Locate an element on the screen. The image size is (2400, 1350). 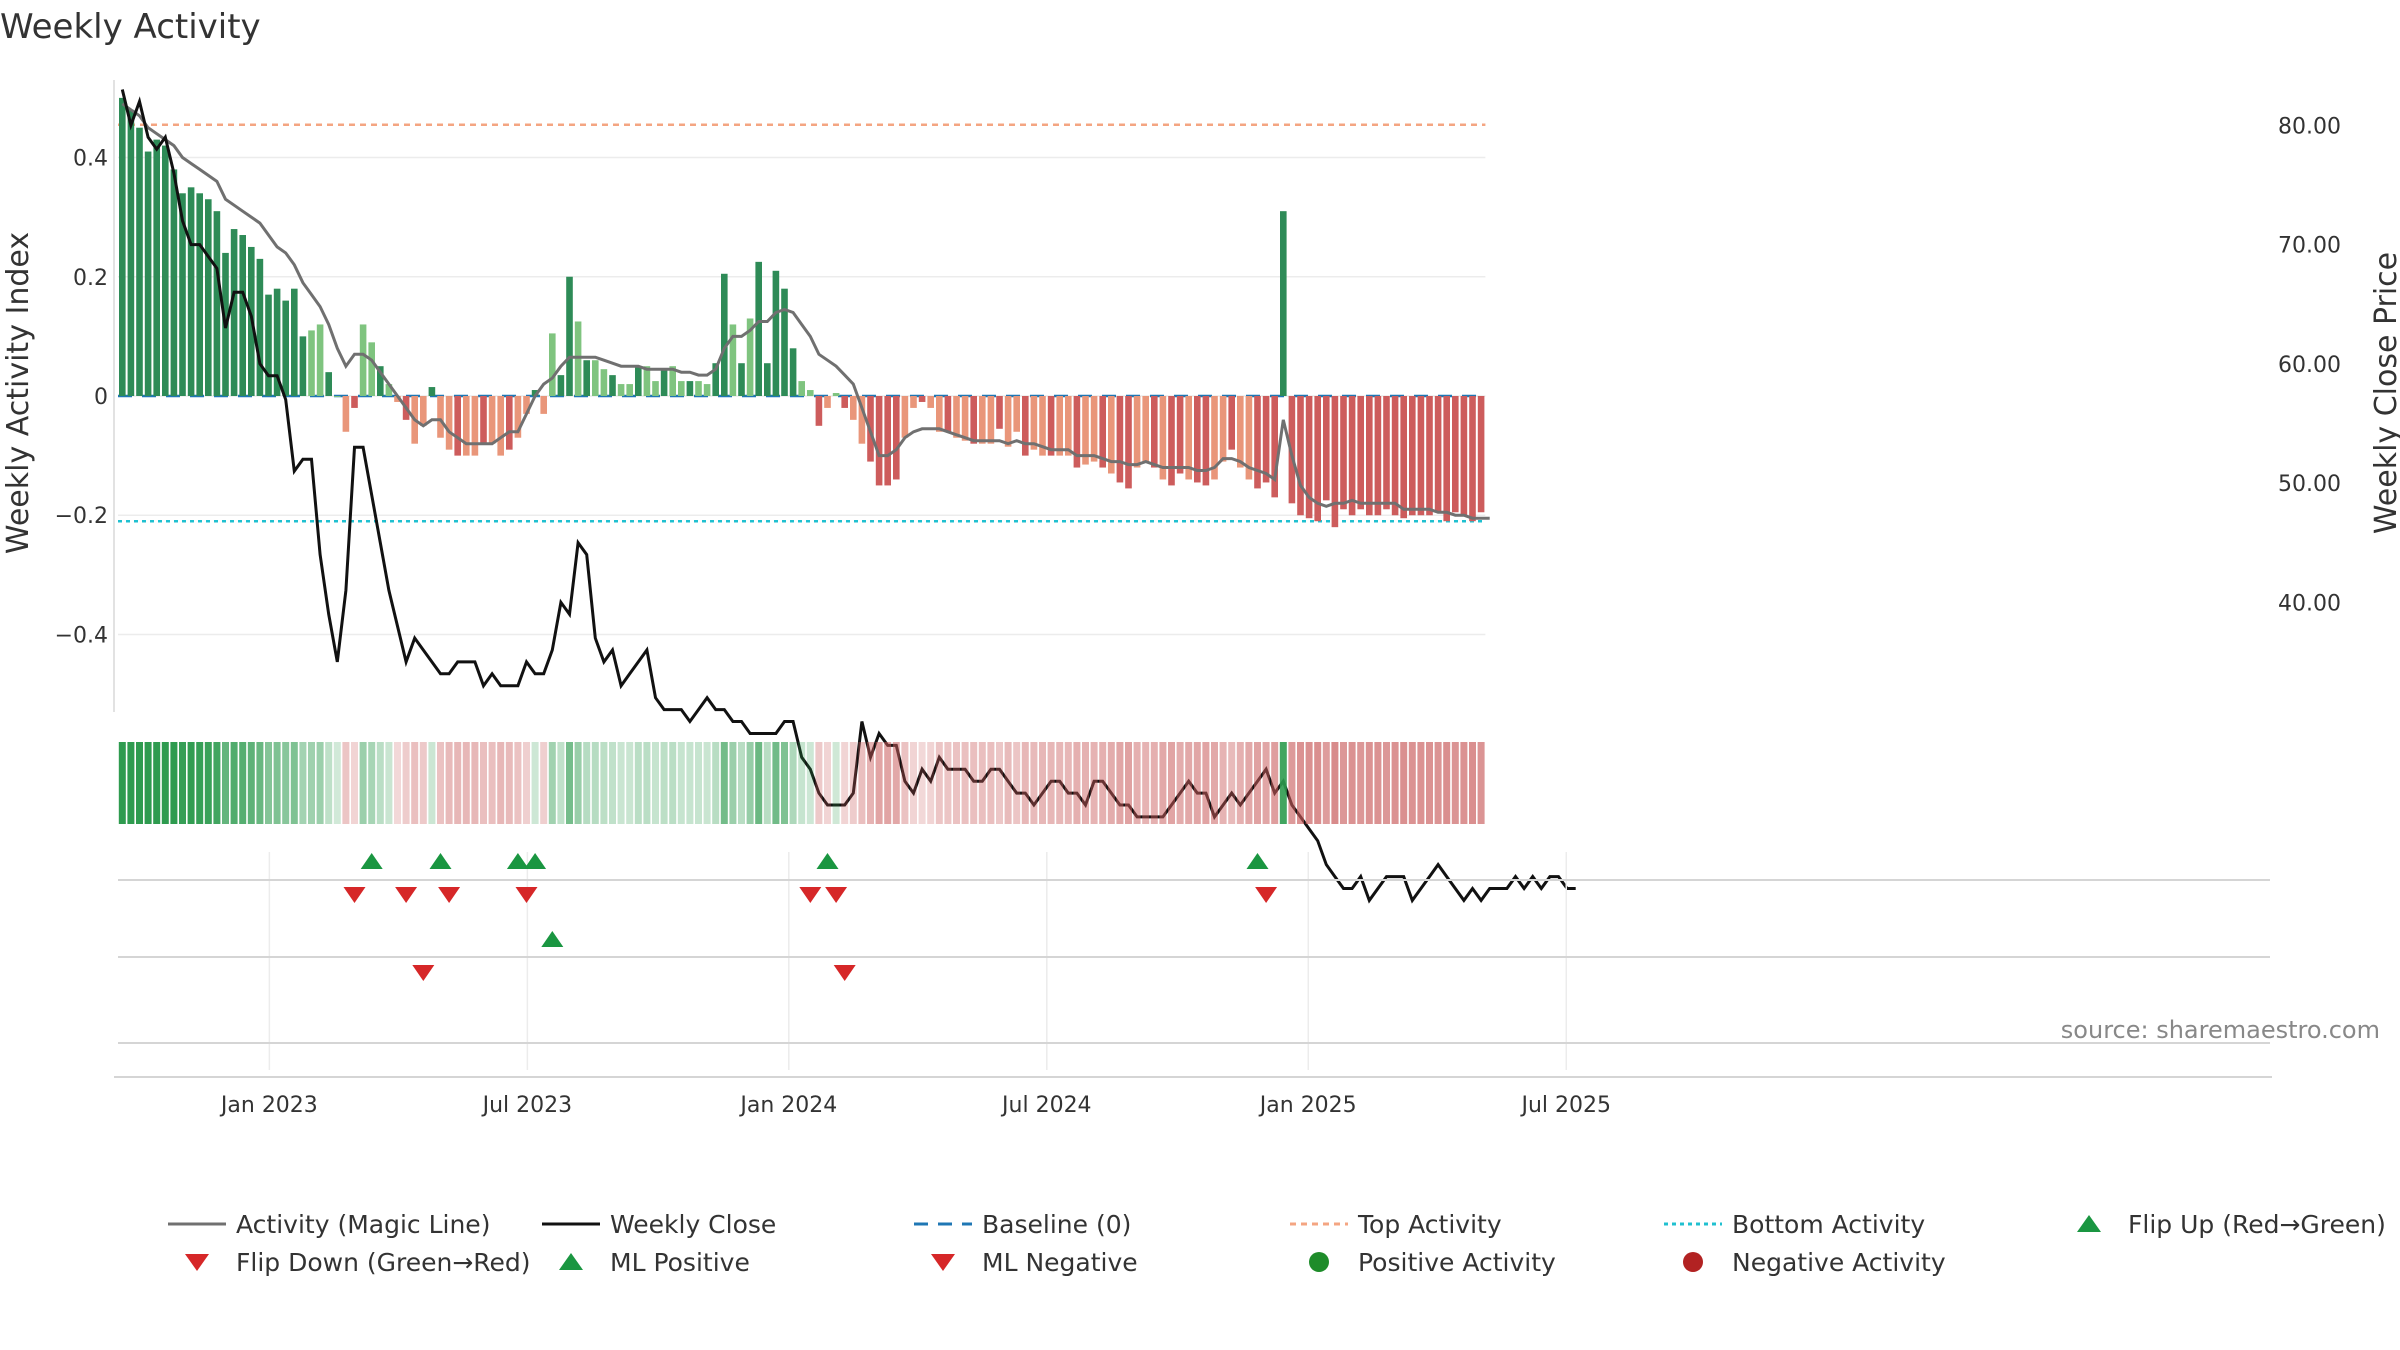
legend-item-close: Weekly Close is located at coordinates (659, 1224).